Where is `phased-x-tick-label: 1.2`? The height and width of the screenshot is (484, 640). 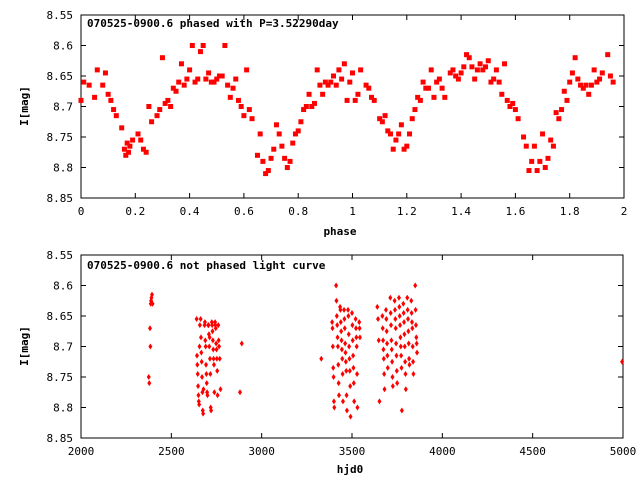 phased-x-tick-label: 1.2 is located at coordinates (407, 211).